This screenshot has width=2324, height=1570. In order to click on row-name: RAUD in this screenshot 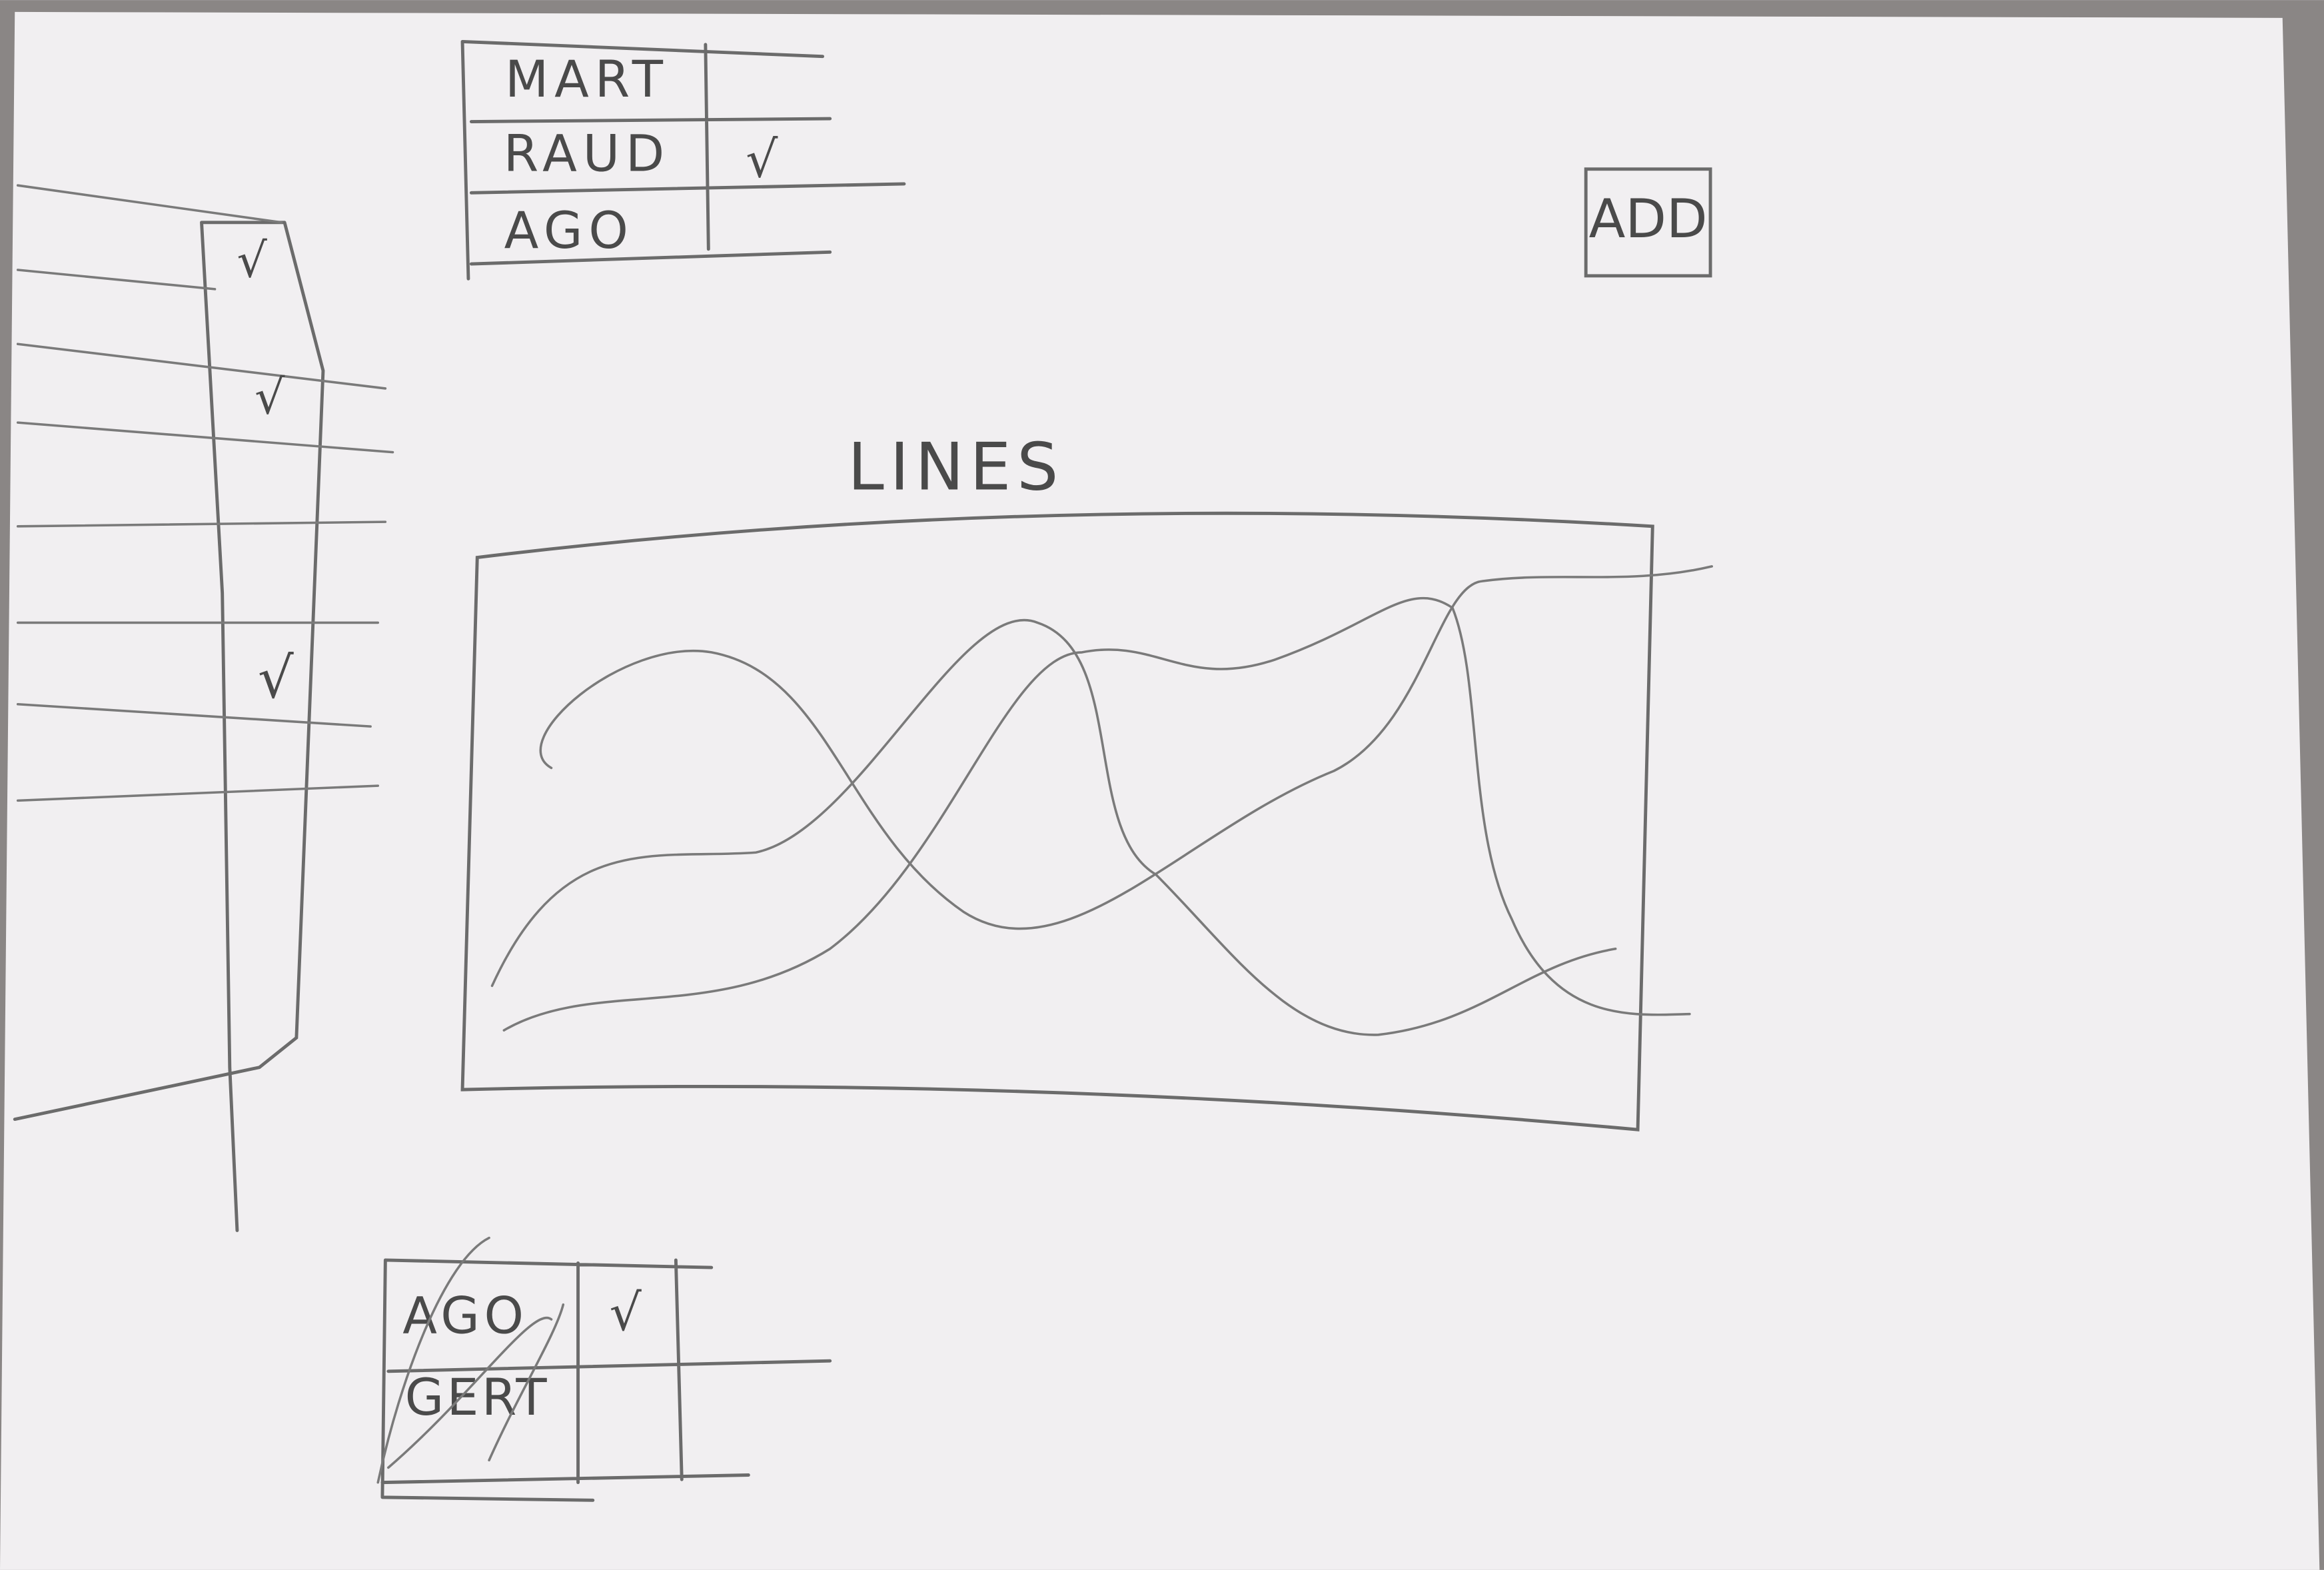, I will do `click(587, 154)`.